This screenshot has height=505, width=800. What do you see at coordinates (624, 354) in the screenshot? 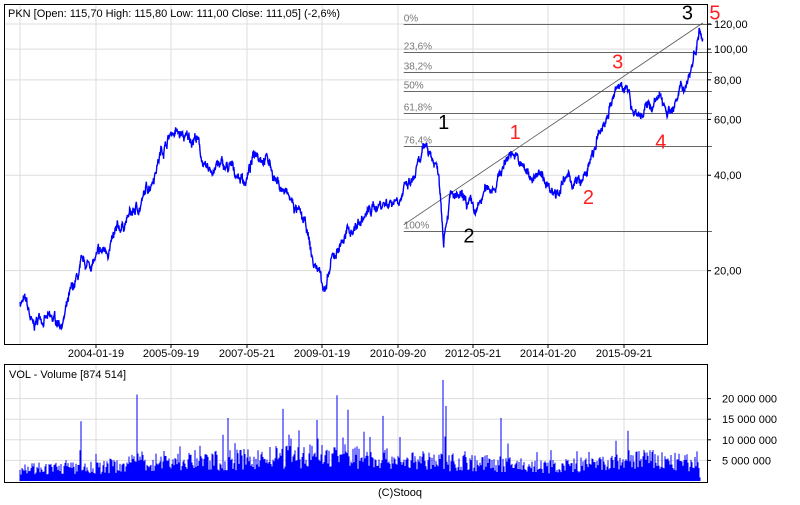
I see `x-tick-label: 2015-09-21` at bounding box center [624, 354].